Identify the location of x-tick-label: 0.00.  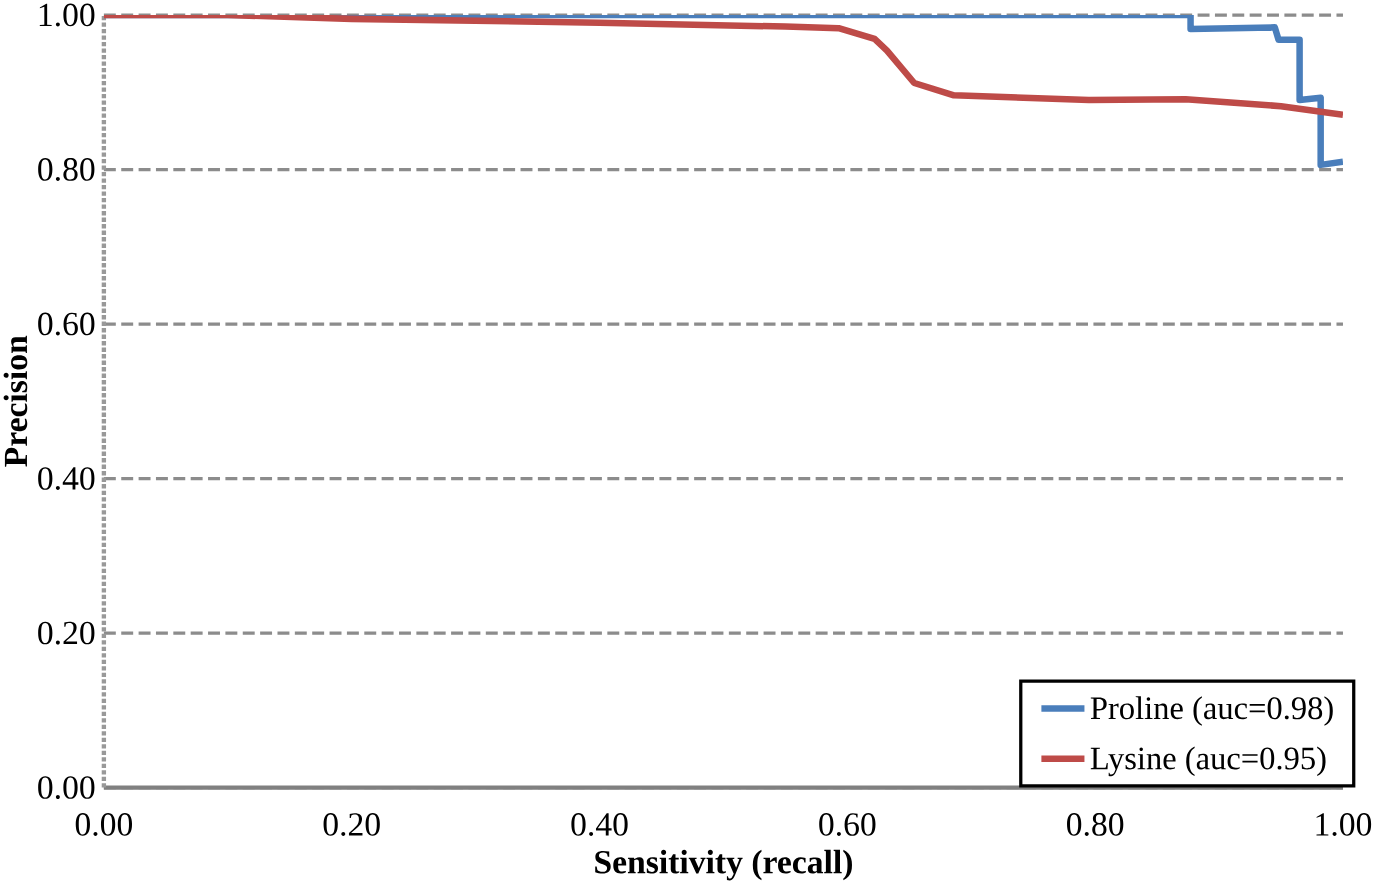
(104, 824).